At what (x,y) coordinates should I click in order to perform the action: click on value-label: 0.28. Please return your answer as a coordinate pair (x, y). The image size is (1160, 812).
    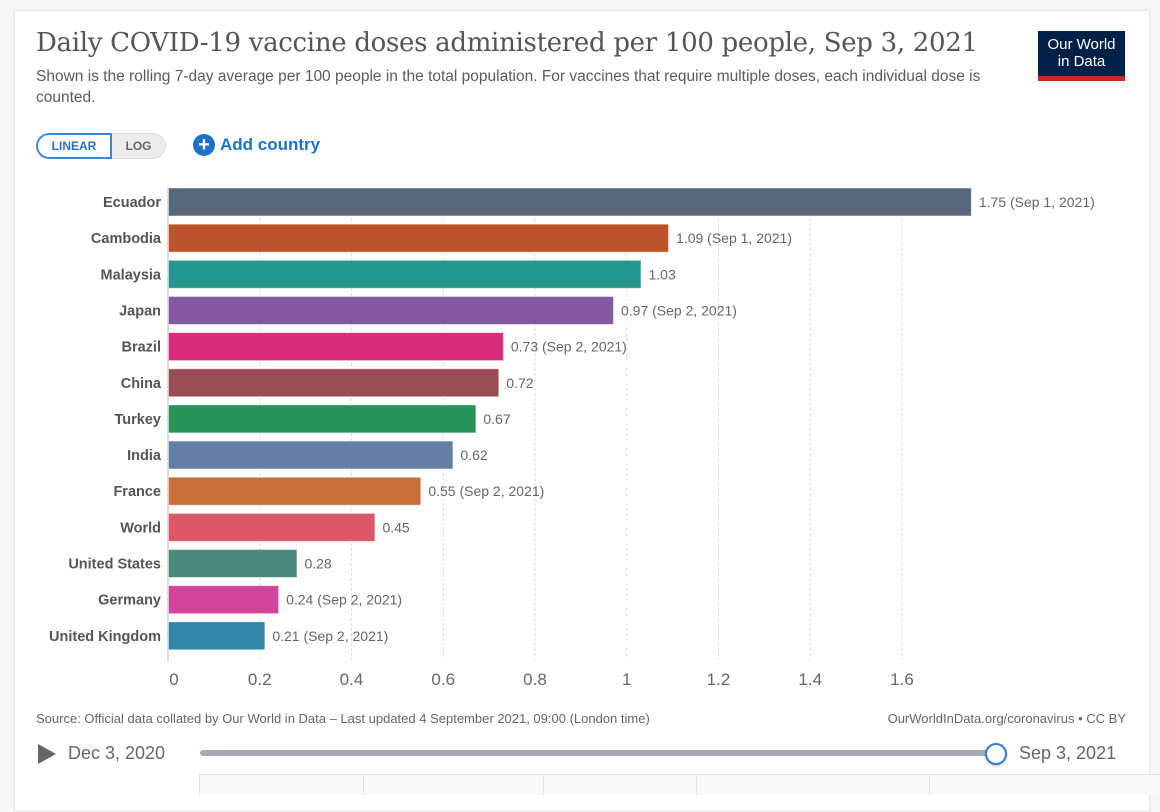
    Looking at the image, I should click on (317, 564).